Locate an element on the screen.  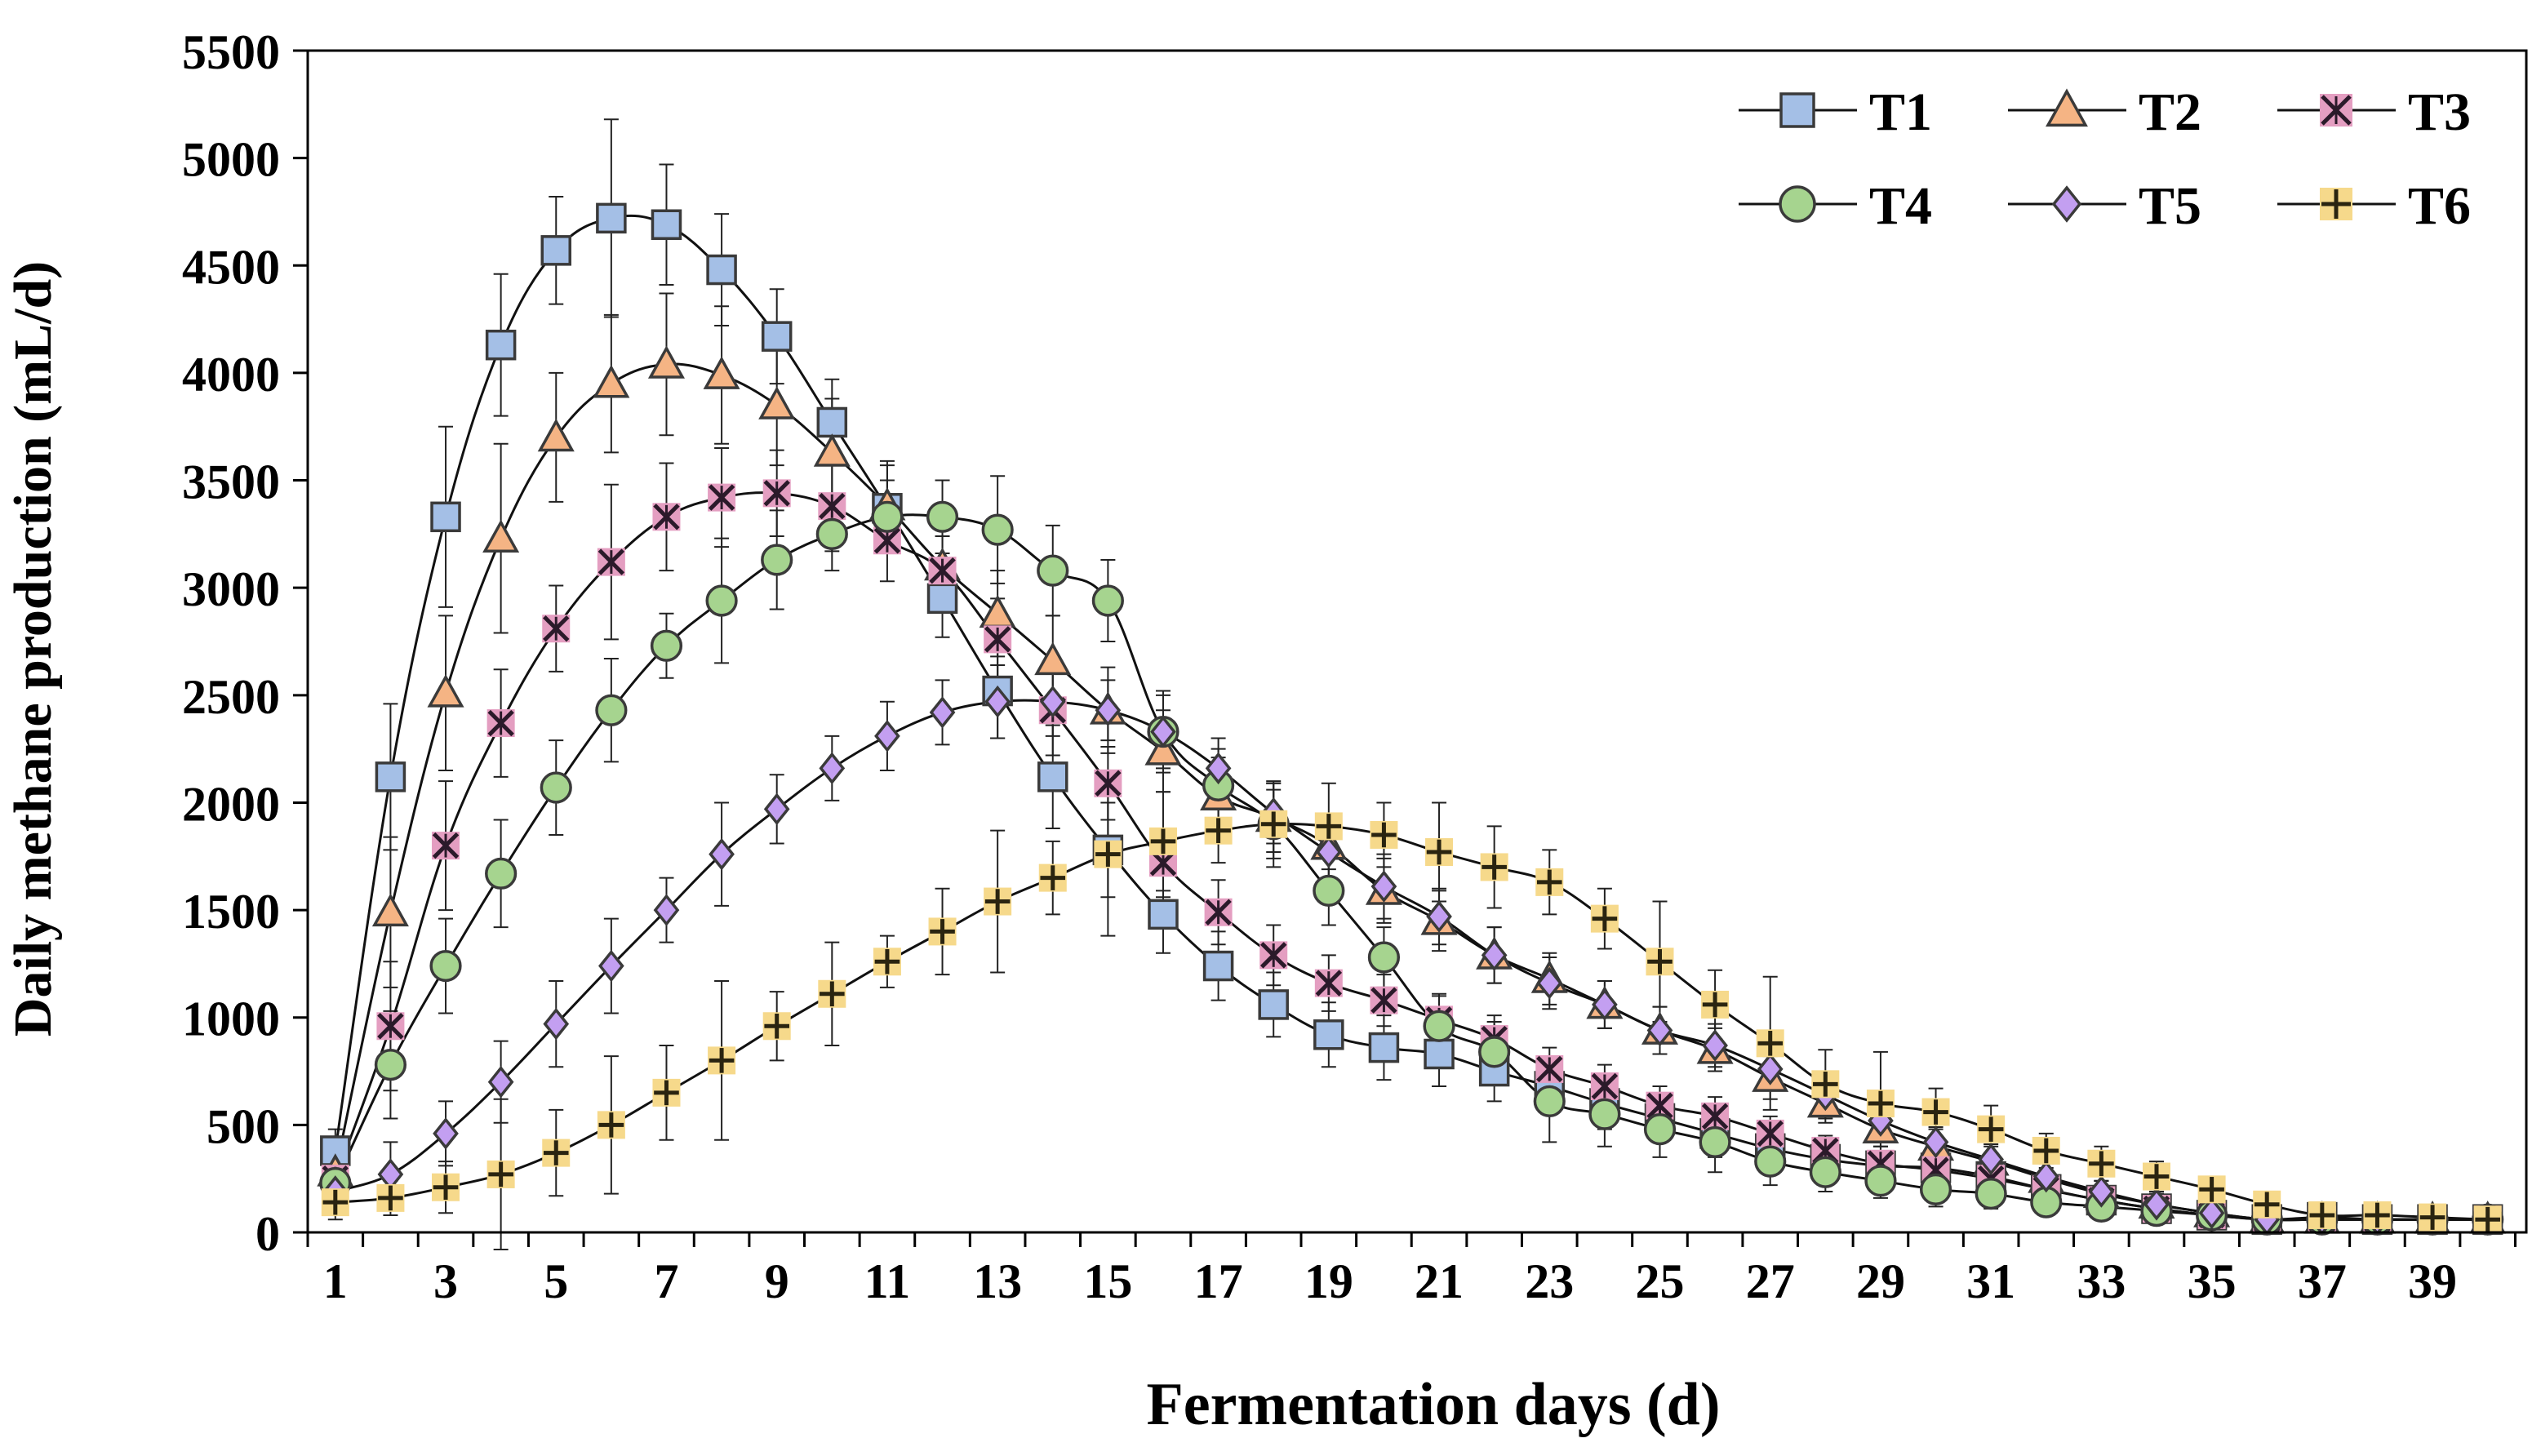
legend-label: T2 is located at coordinates (2170, 112).